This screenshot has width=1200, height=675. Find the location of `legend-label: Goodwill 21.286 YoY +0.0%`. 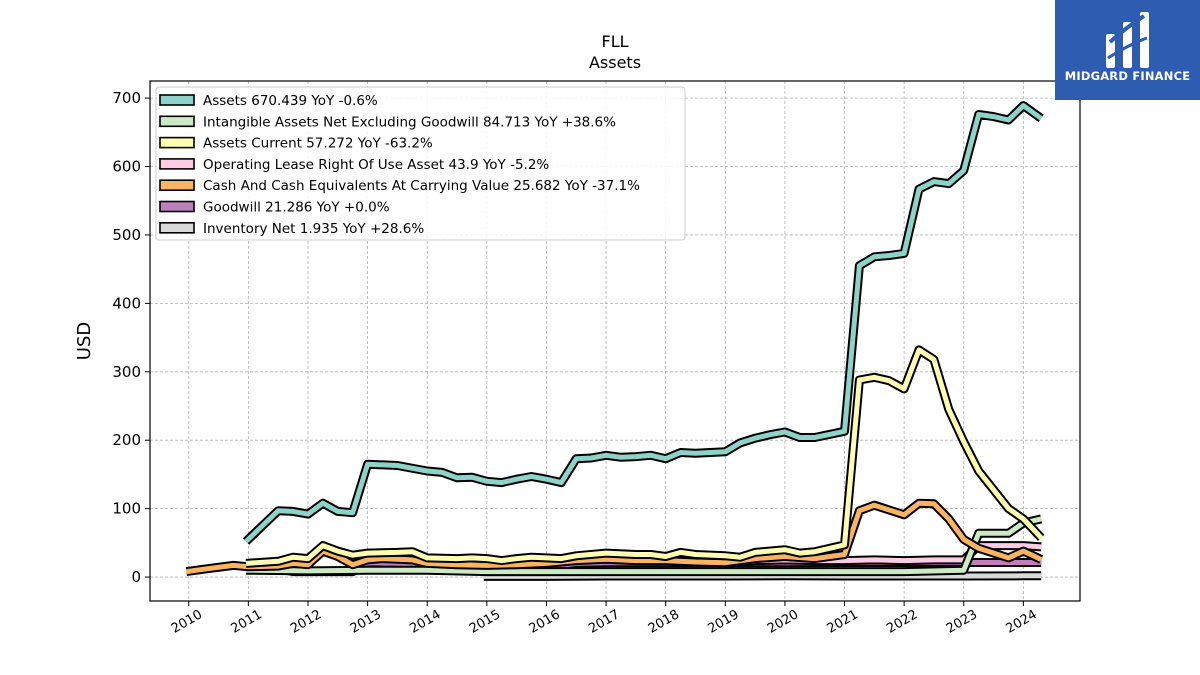

legend-label: Goodwill 21.286 YoY +0.0% is located at coordinates (296, 208).